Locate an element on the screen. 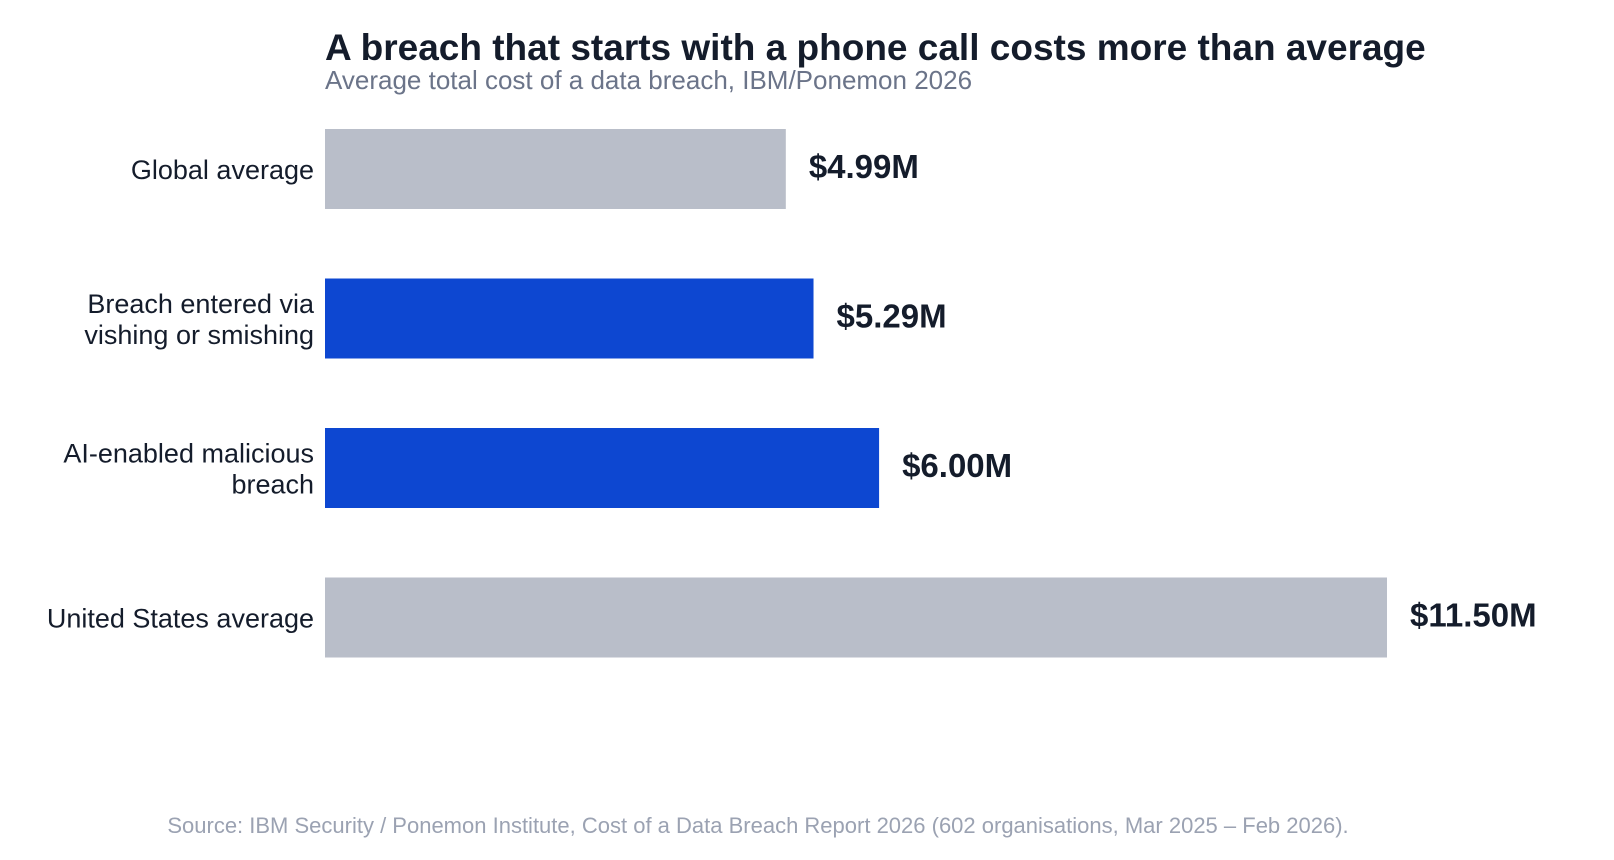 This screenshot has width=1614, height=860. category-label-1: Breach entered via vishing or smishing is located at coordinates (199, 319).